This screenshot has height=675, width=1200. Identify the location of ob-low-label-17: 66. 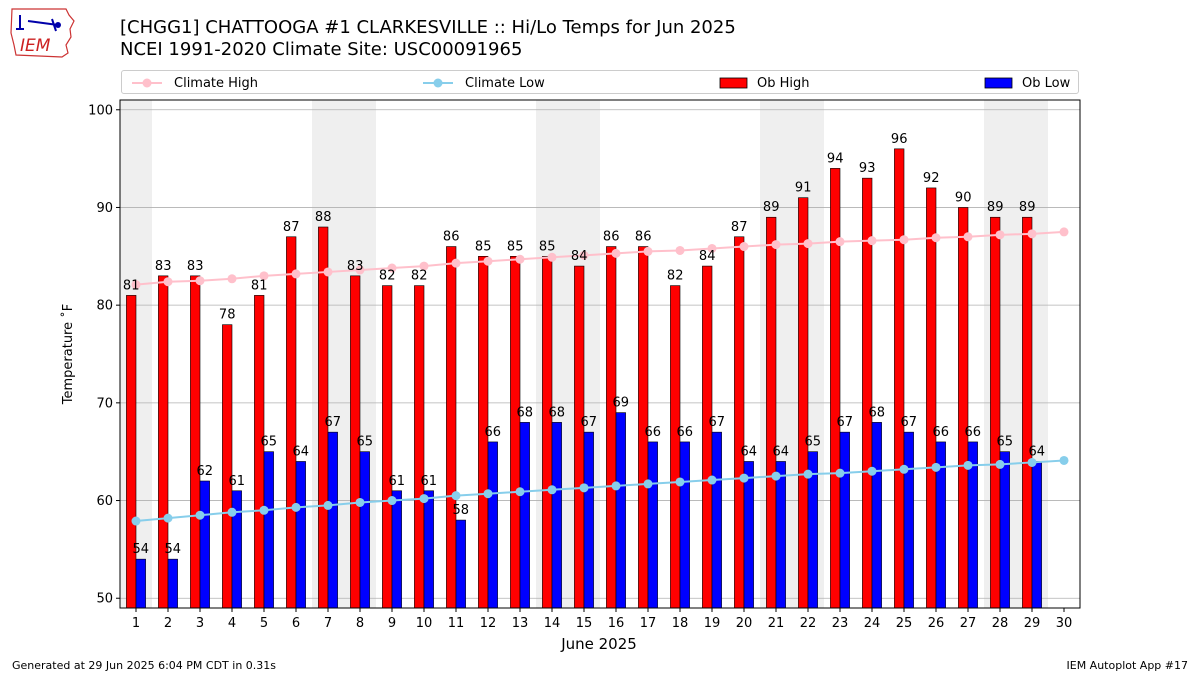
(653, 432).